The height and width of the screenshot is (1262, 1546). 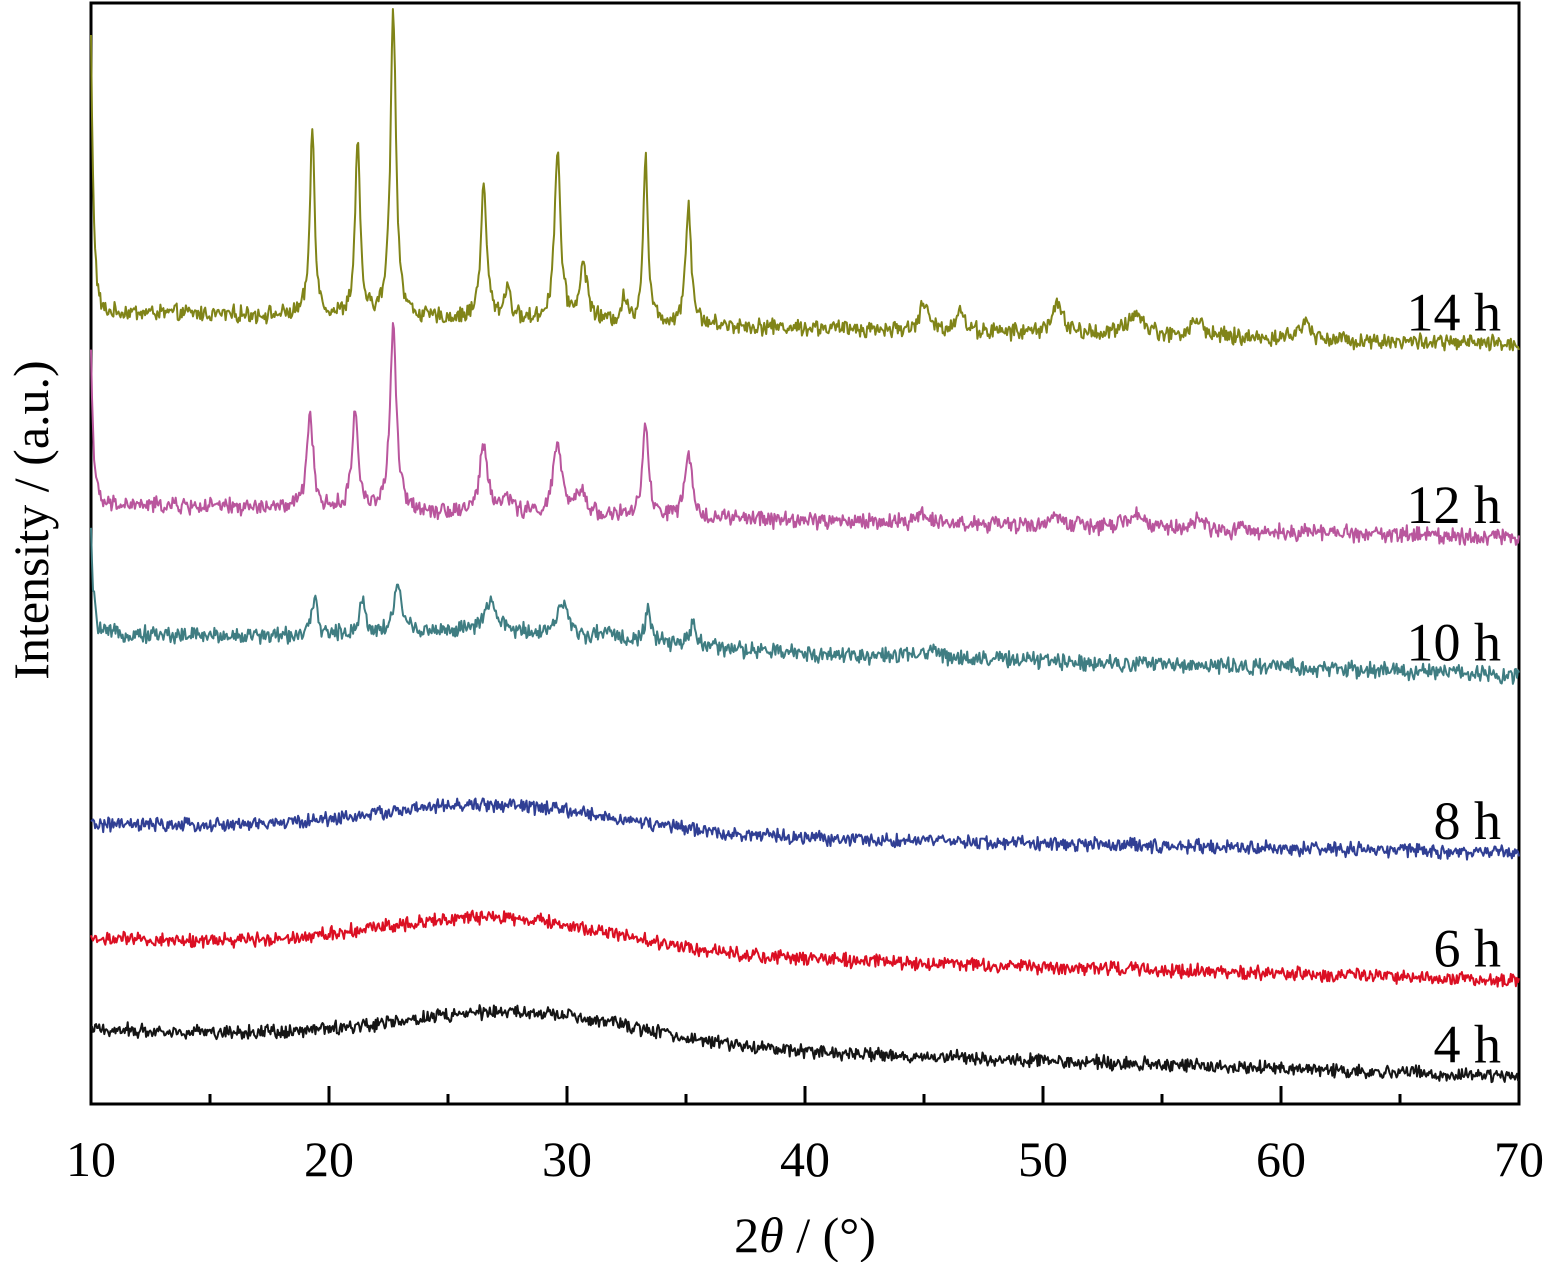 I want to click on x-tick-label: 70, so click(x=1519, y=1159).